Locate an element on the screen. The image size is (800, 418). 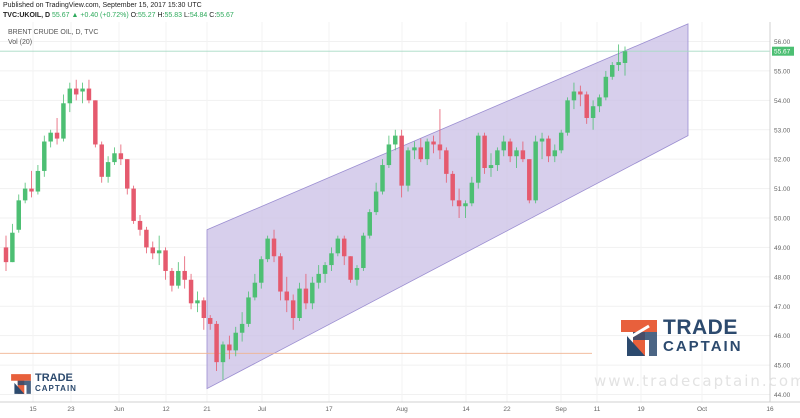
trade-captain-mark-small-icon is located at coordinates (21, 384).